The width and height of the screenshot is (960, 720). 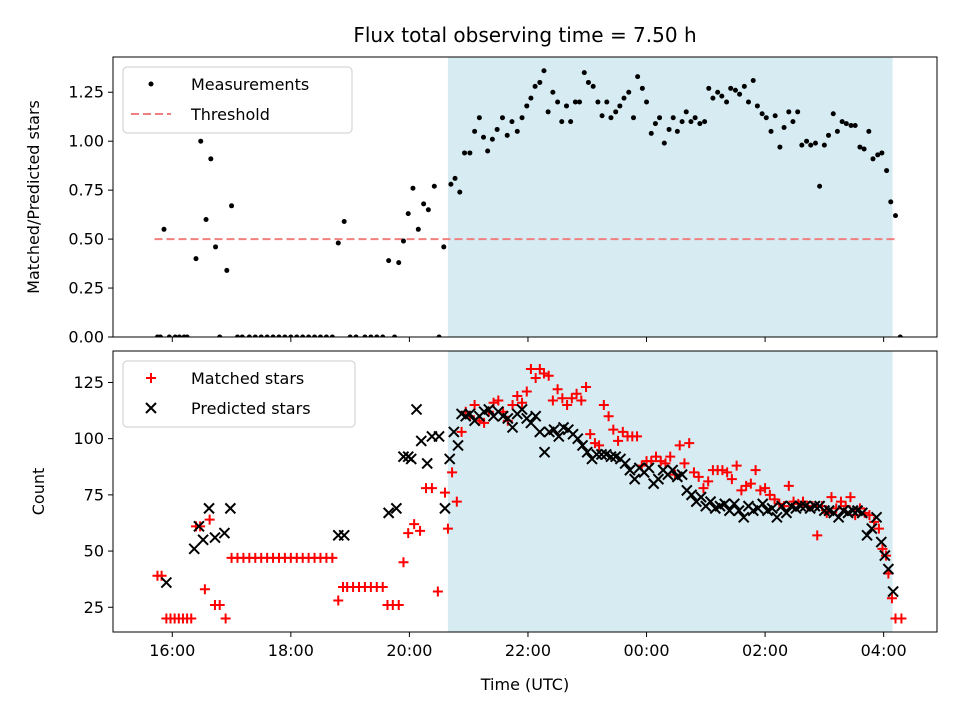 I want to click on top-y-tick-label: 1.00, so click(x=86, y=141).